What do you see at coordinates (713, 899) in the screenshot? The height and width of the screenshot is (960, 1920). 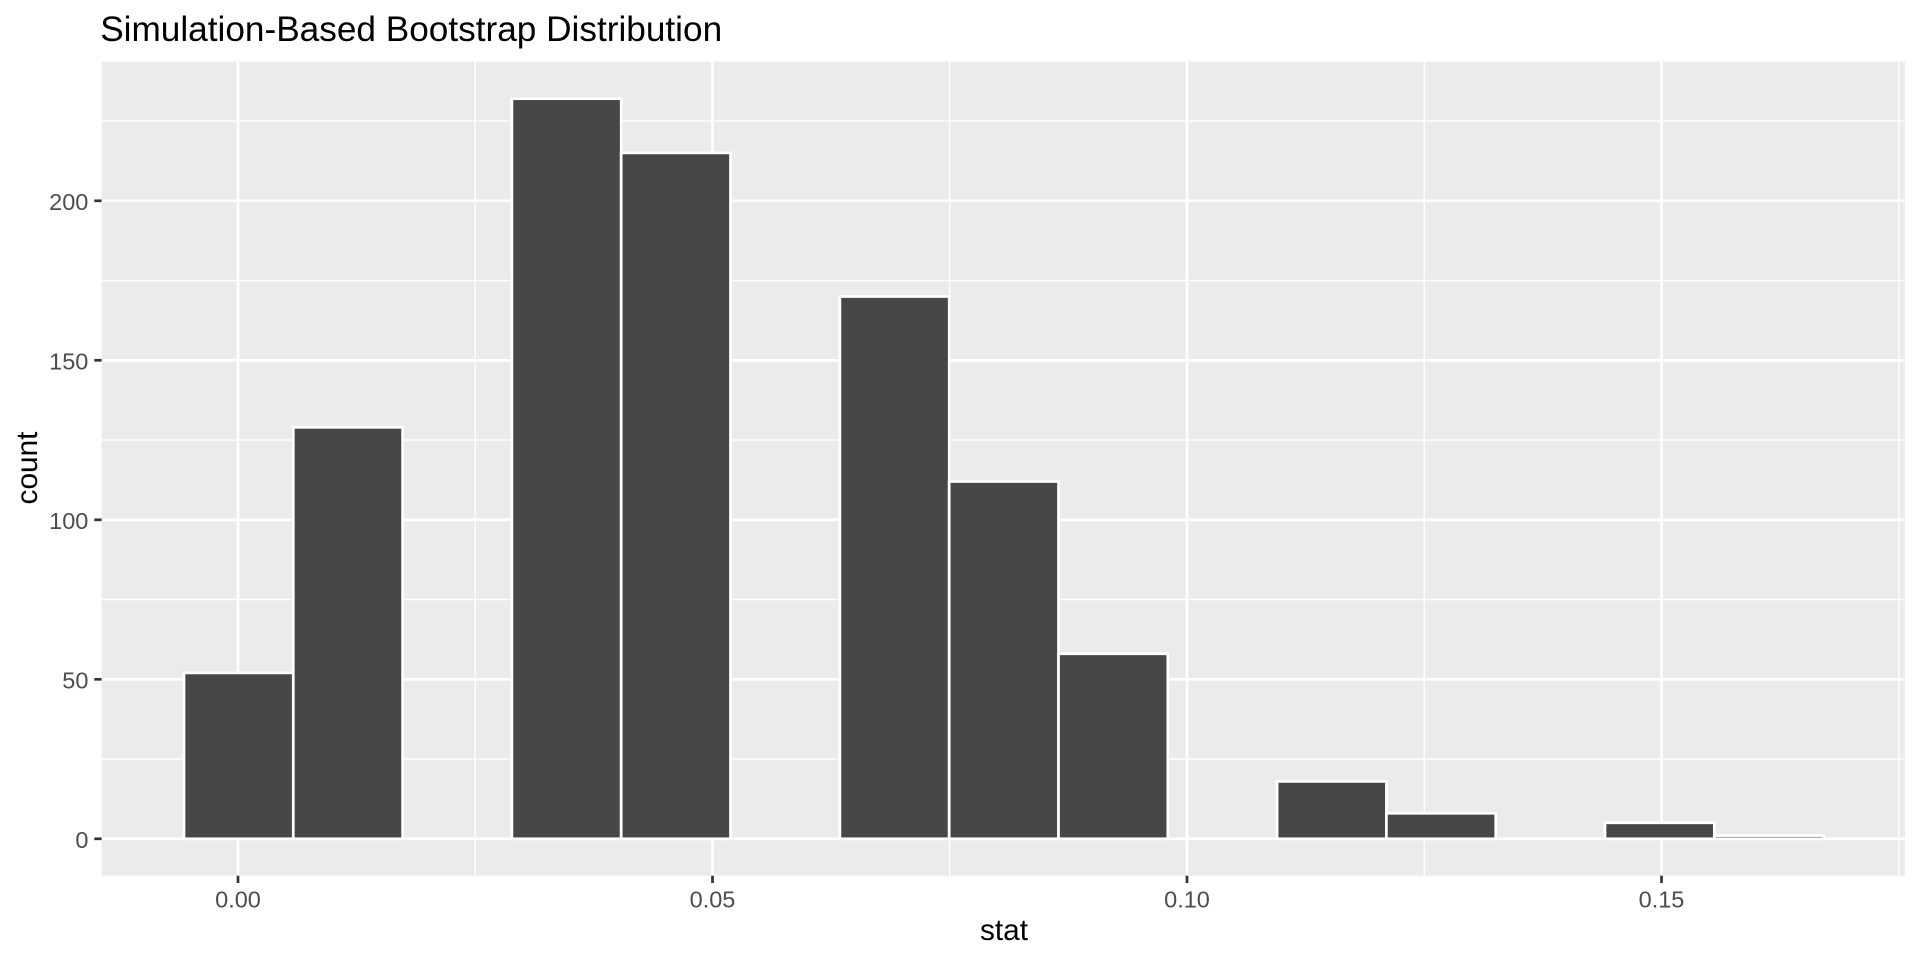 I see `svg-text: 0.05` at bounding box center [713, 899].